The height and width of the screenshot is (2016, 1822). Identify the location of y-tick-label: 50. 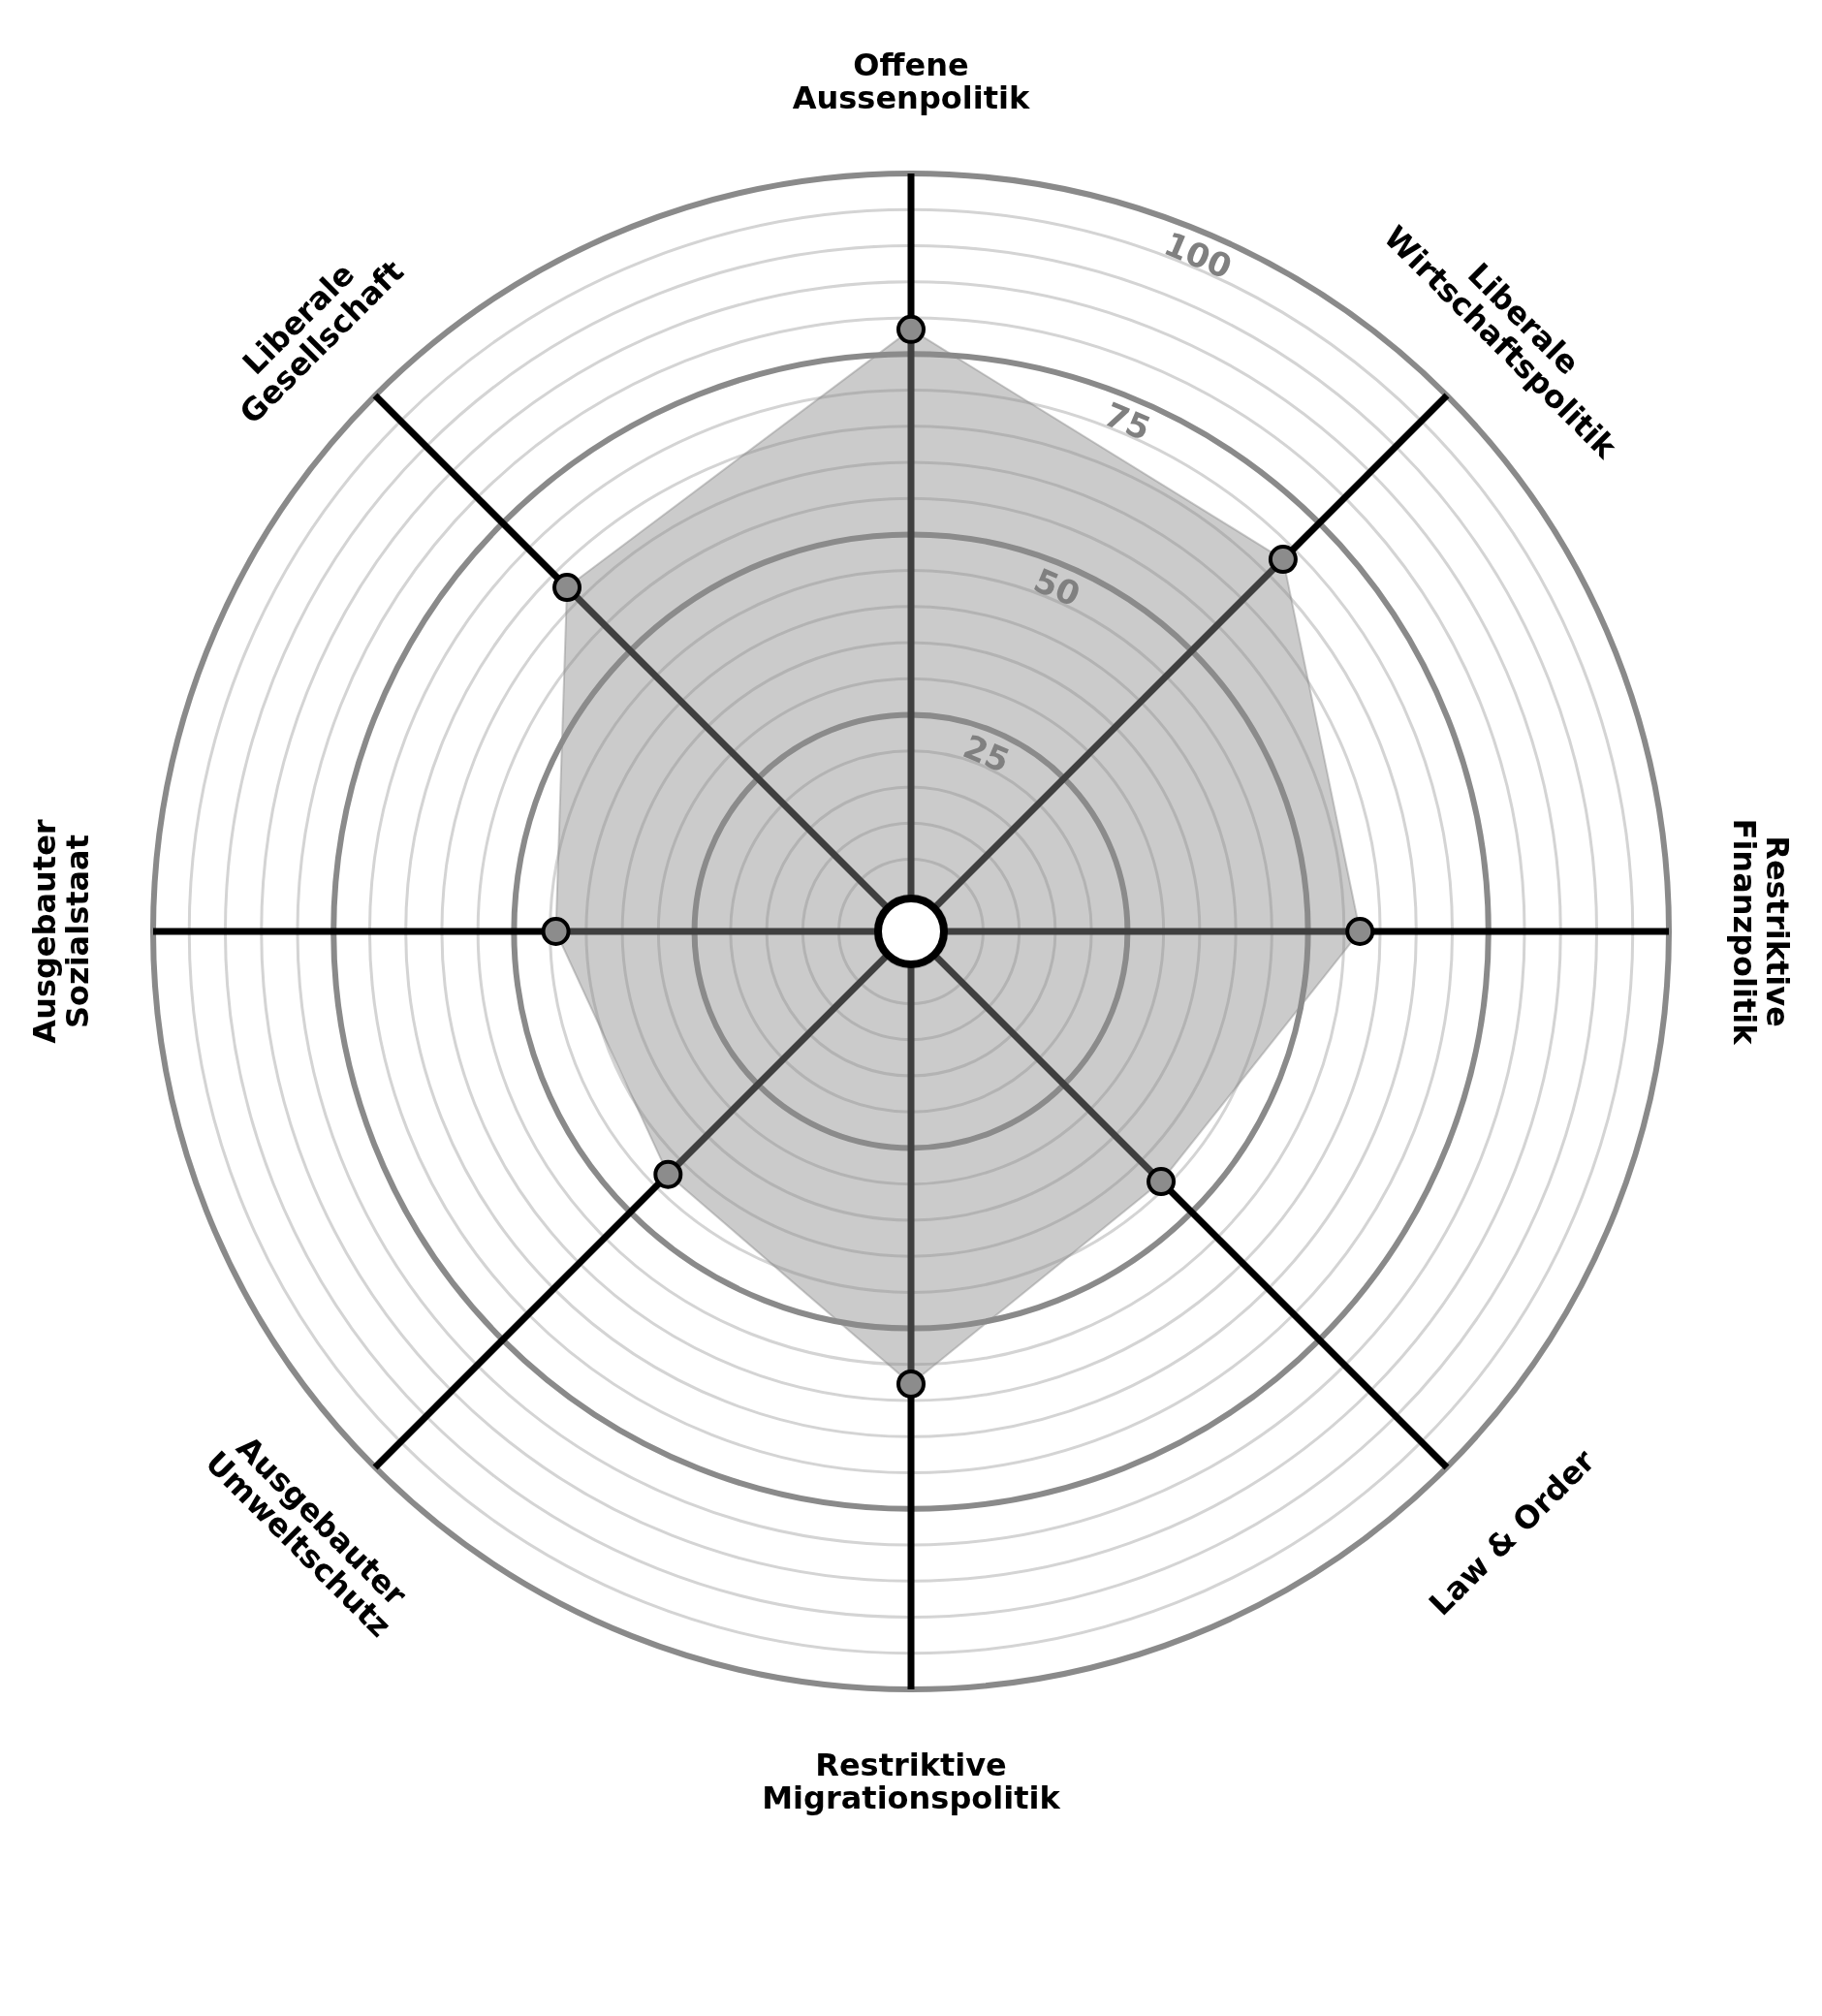
(1057, 587).